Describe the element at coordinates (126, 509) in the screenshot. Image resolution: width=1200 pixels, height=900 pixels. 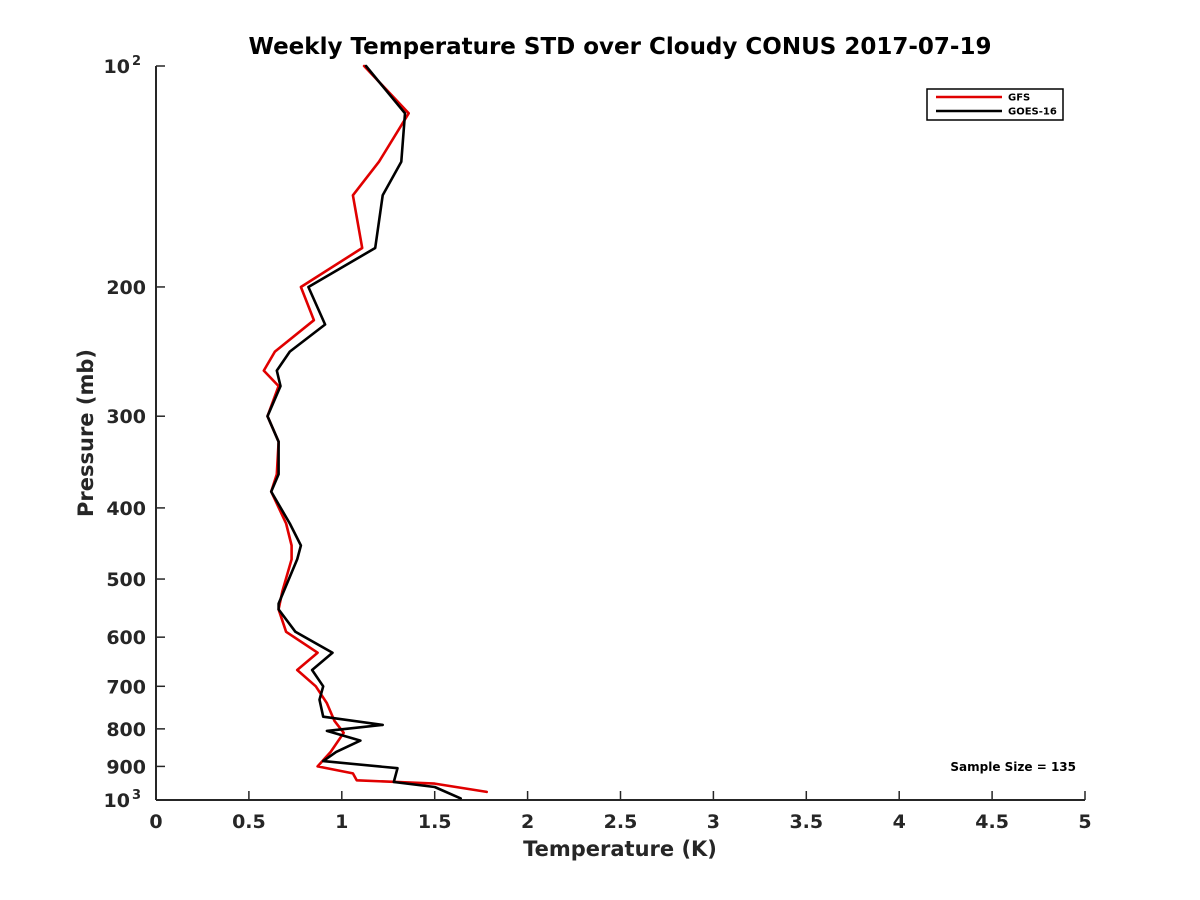
I see `y-tick-label: 400` at that location.